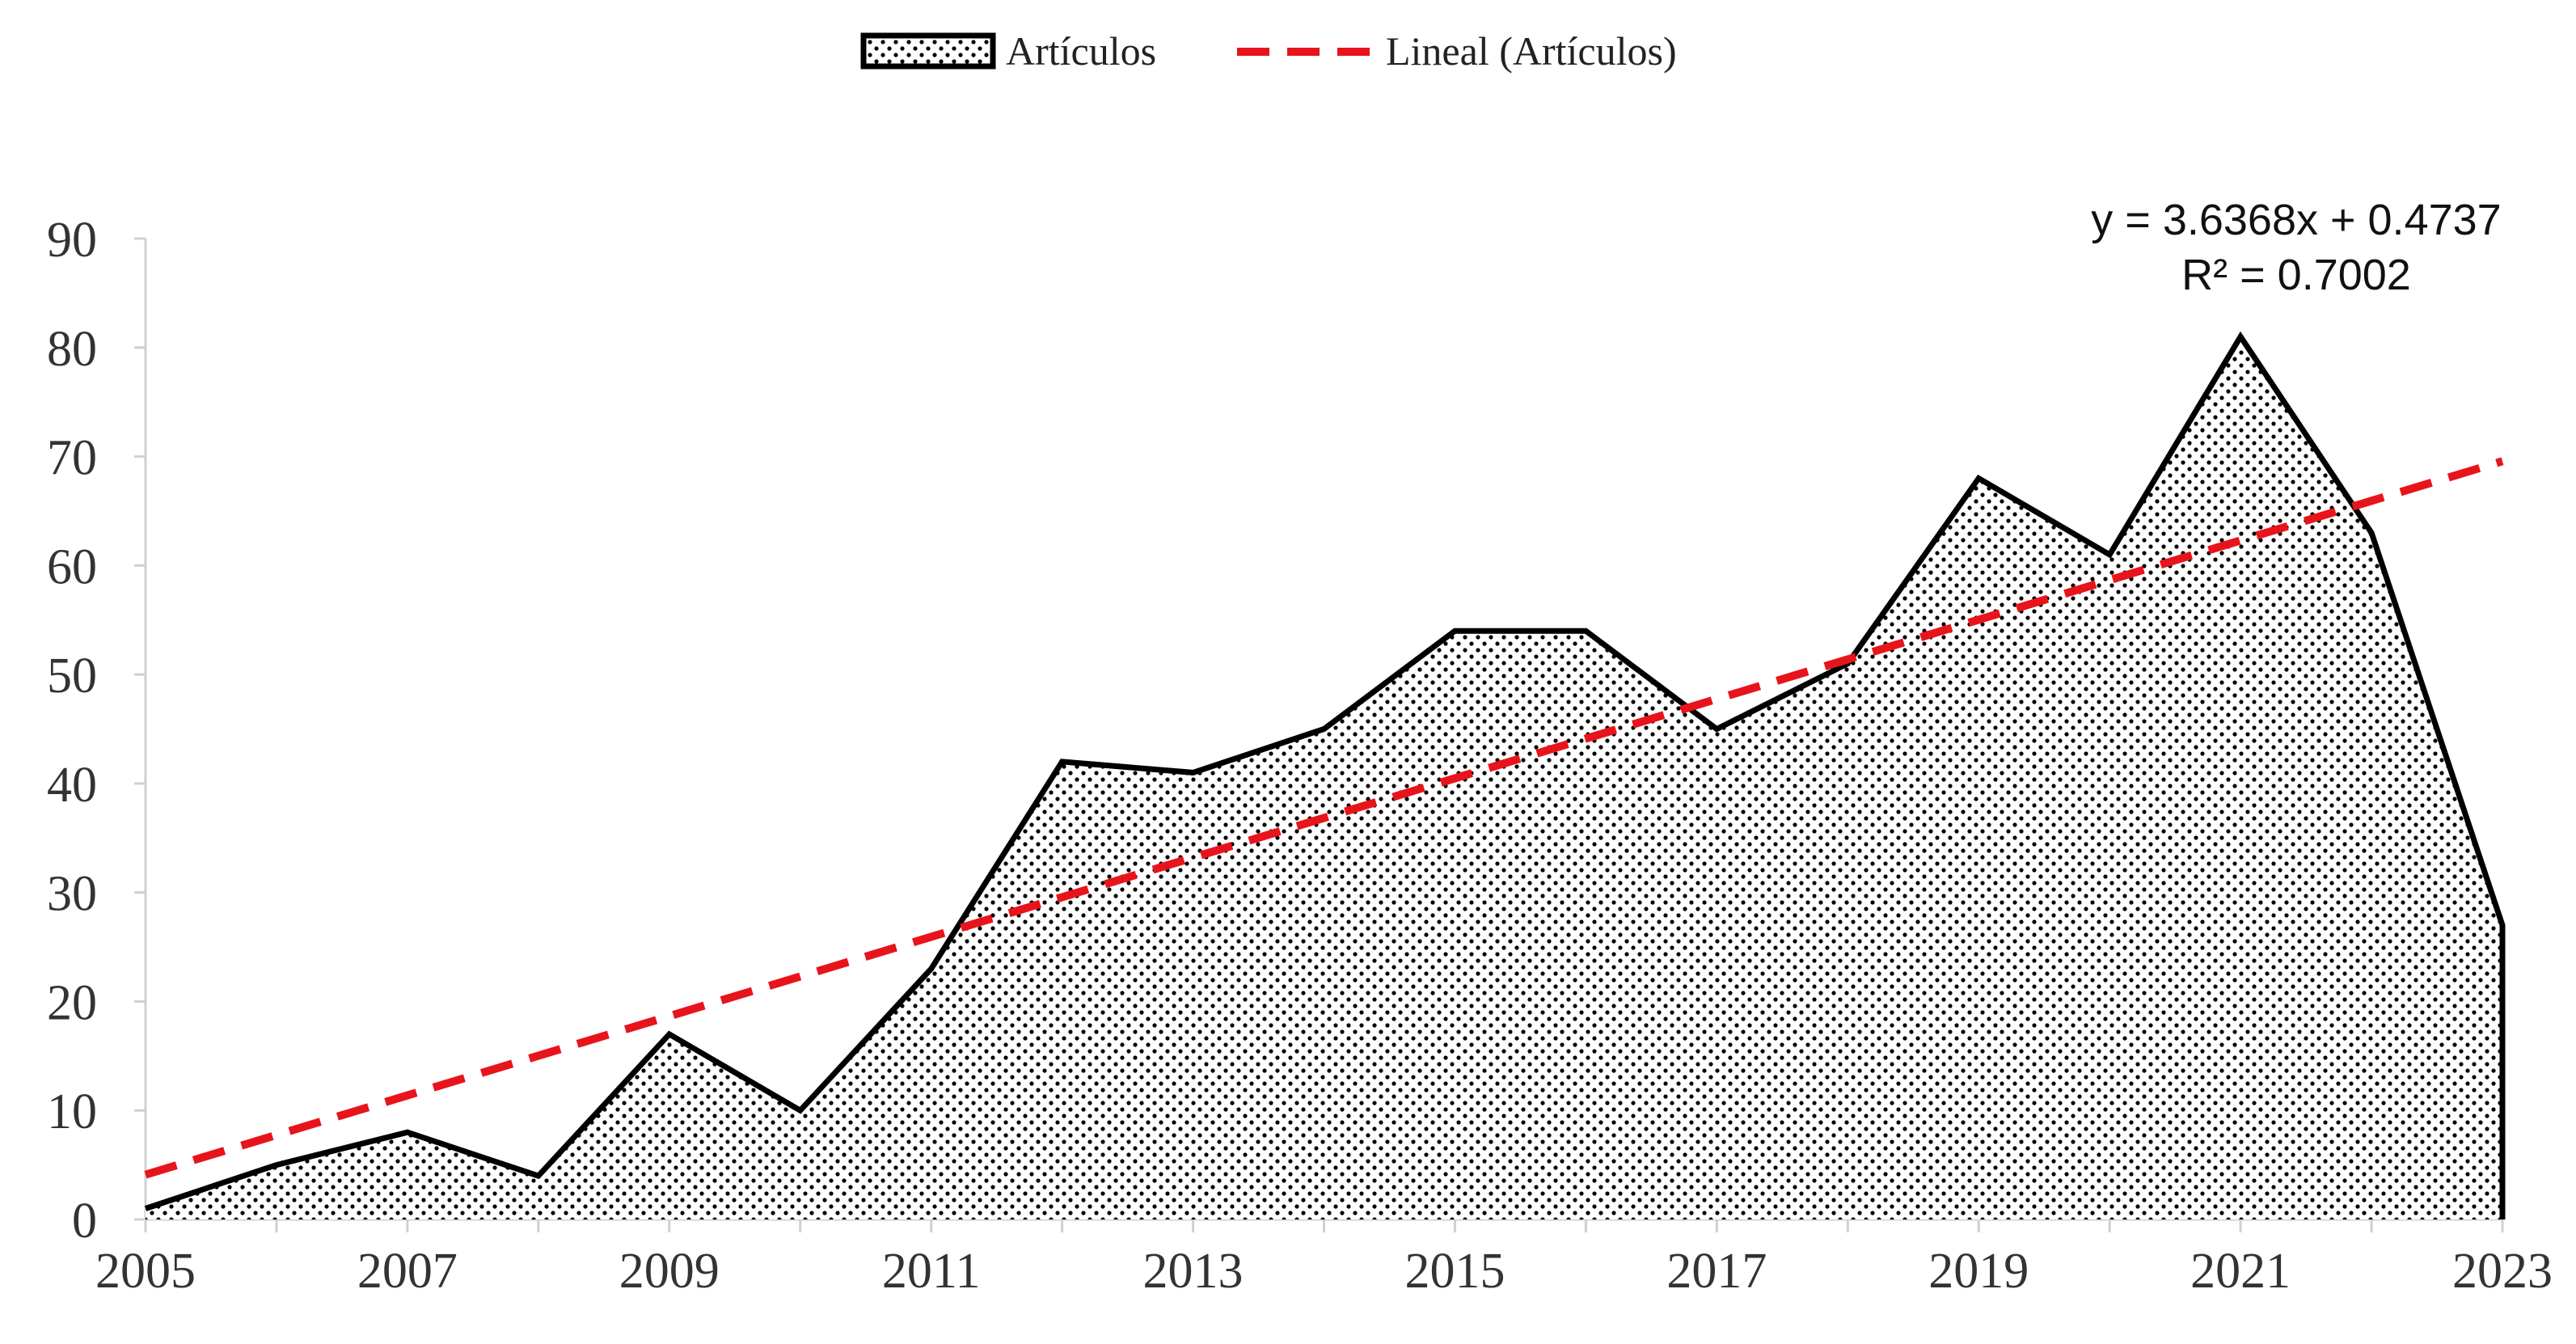 Image resolution: width=2576 pixels, height=1344 pixels. Describe the element at coordinates (669, 1034) in the screenshot. I see `data-point-2009` at that location.